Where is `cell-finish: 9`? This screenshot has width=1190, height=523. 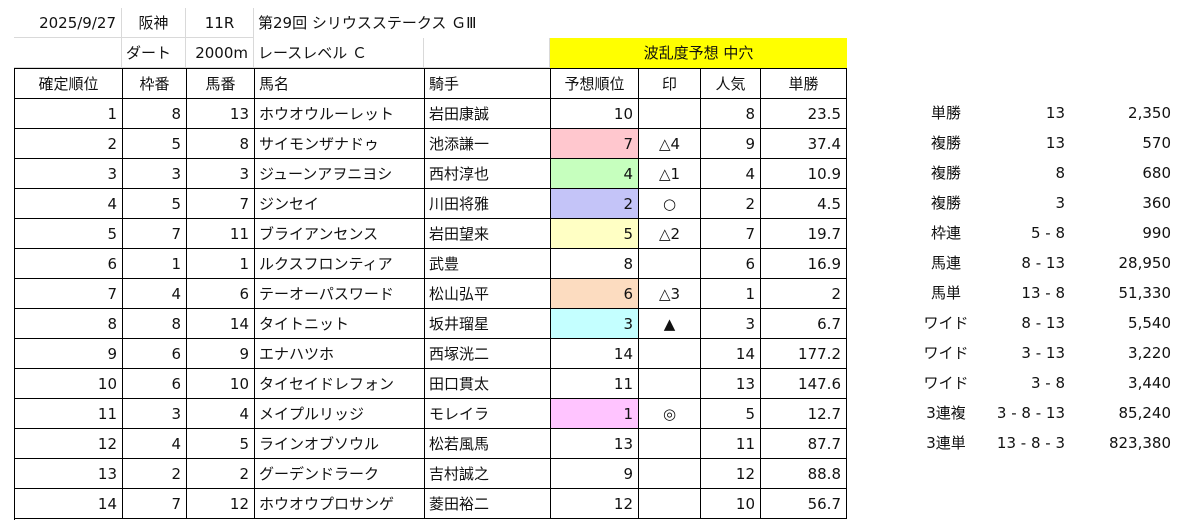
cell-finish: 9 is located at coordinates (69, 354).